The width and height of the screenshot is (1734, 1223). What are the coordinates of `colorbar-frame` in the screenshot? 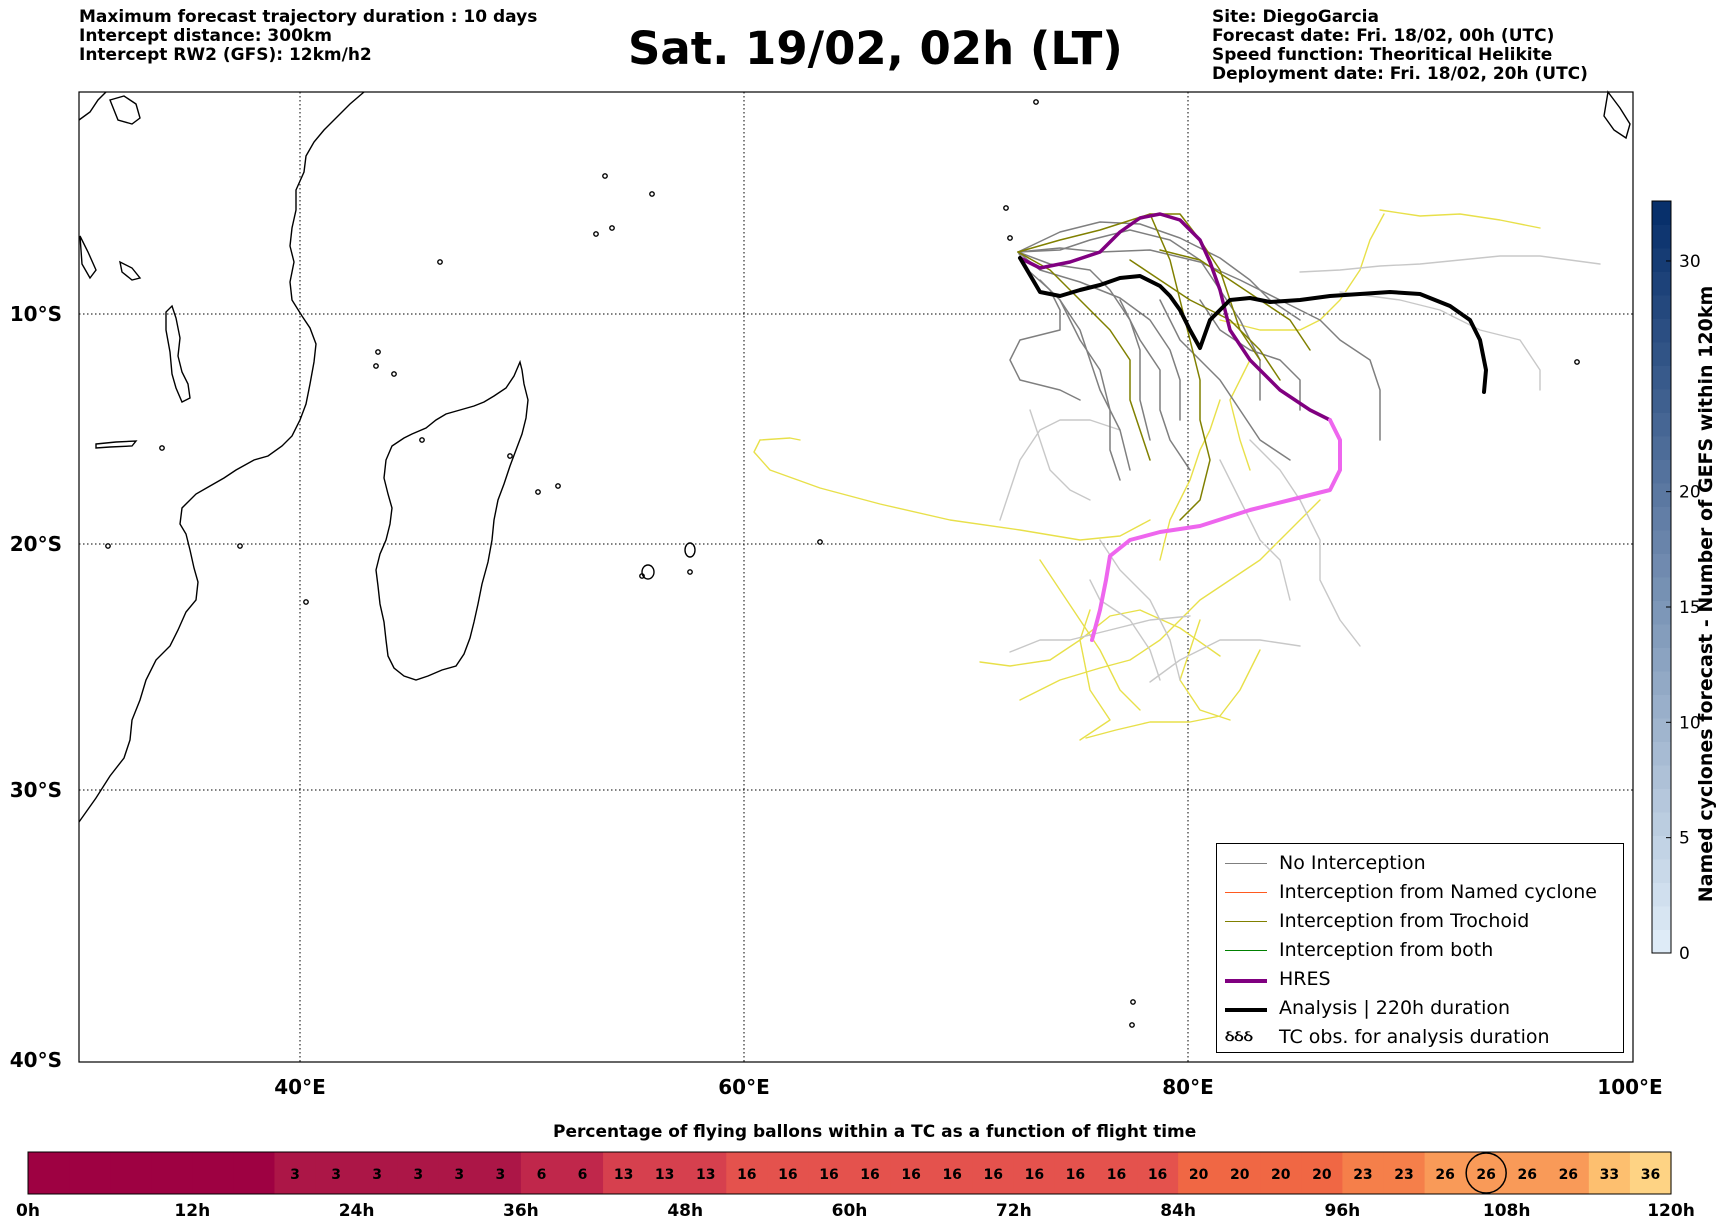 It's located at (1661, 577).